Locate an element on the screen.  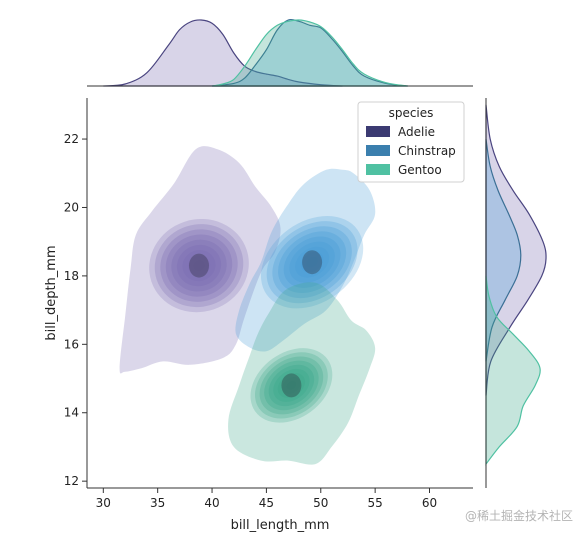
kde-contour-gentoo-outer is located at coordinates (302, 373).